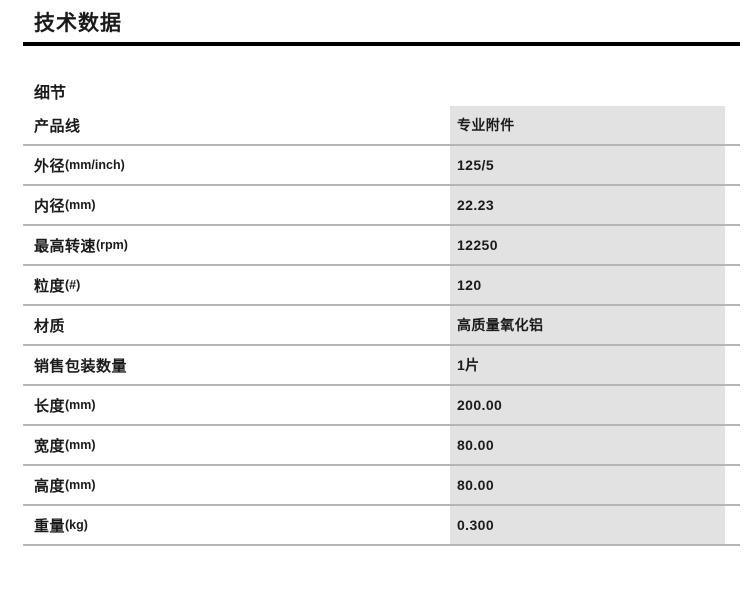  I want to click on spec-value: 22.23, so click(476, 205).